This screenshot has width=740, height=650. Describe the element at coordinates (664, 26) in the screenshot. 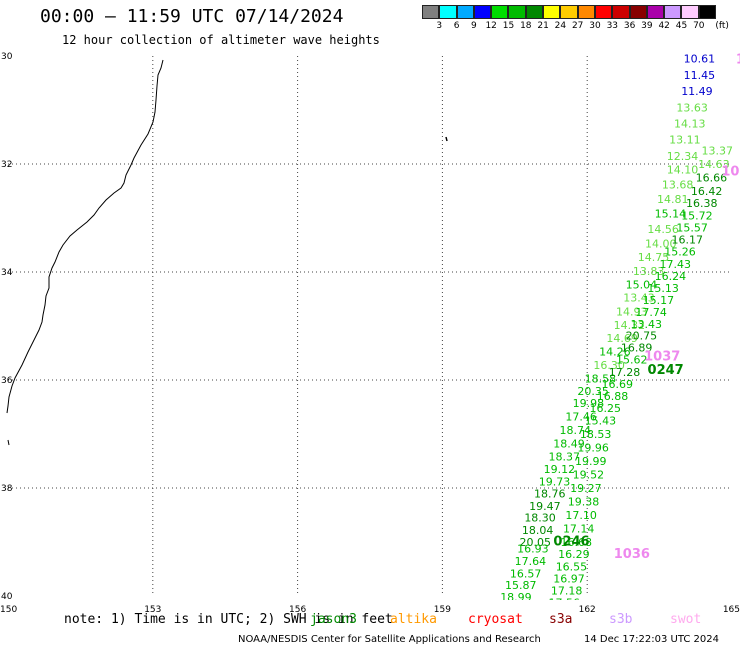

I see `legend-label: 42` at that location.